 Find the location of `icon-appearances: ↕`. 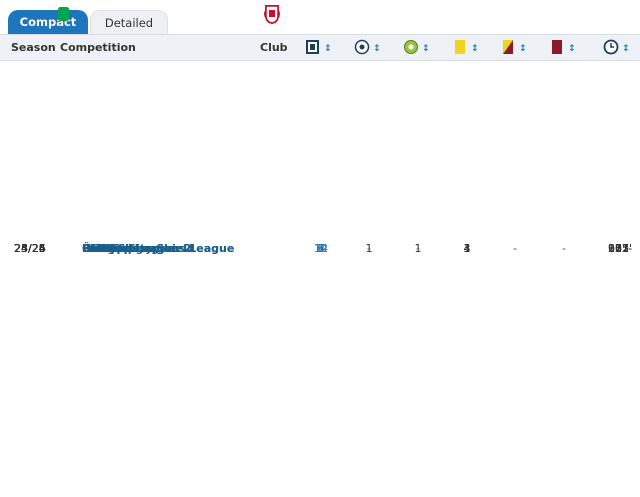

icon-appearances: ↕ is located at coordinates (320, 47).